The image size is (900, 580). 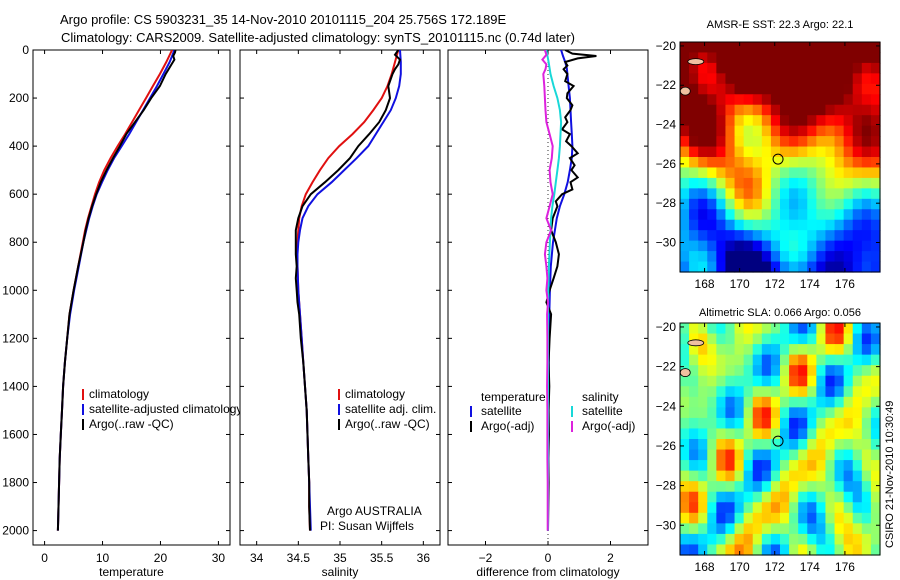 I want to click on map-frame, so click(x=780, y=439).